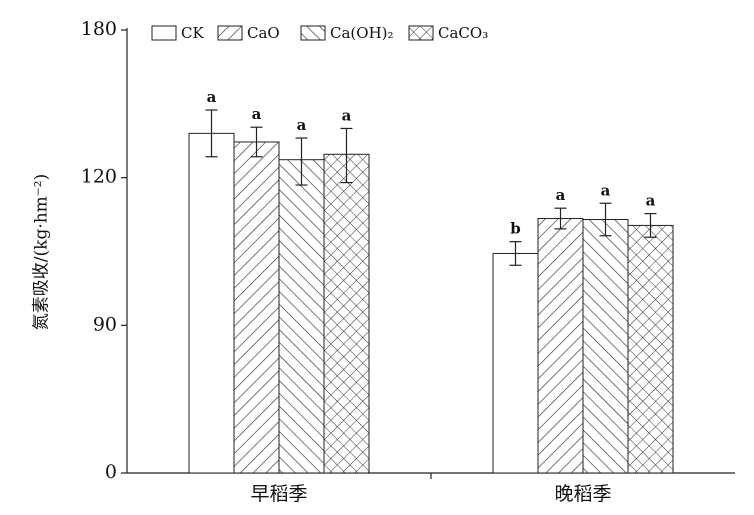  I want to click on y-axis-label: 氮素吸收/(kg·hm⁻²), so click(42, 252).